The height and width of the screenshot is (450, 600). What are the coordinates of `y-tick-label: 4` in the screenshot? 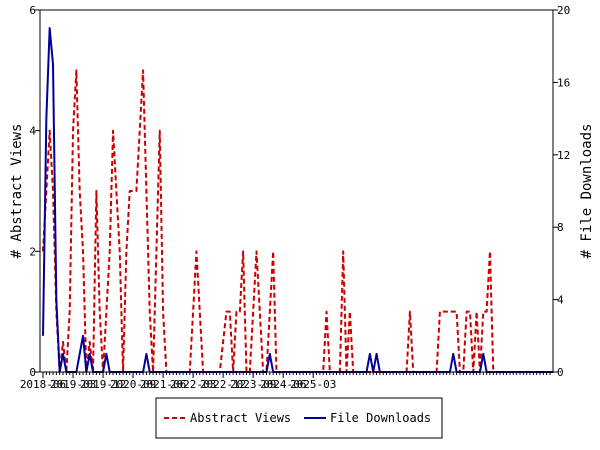 It's located at (32, 131).